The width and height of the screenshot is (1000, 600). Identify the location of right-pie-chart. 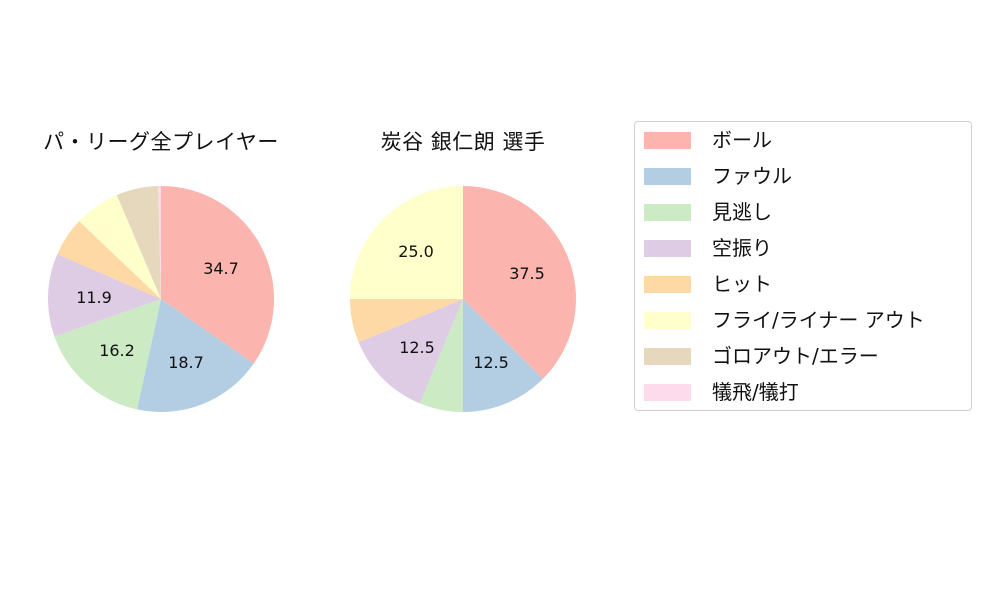
(463, 299).